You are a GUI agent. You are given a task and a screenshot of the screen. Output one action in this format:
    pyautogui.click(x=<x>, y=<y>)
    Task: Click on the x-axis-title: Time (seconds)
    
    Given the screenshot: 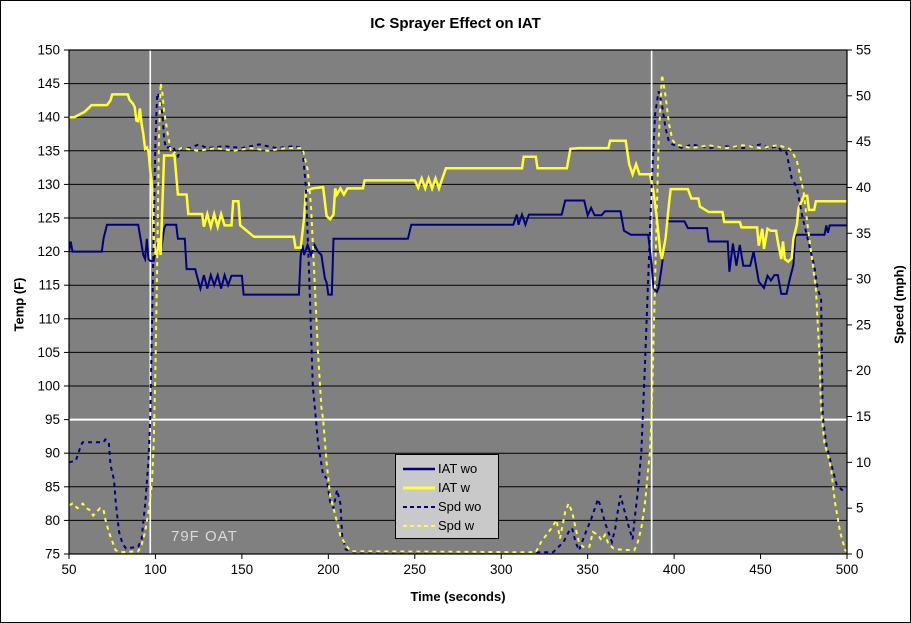 What is the action you would take?
    pyautogui.click(x=458, y=596)
    